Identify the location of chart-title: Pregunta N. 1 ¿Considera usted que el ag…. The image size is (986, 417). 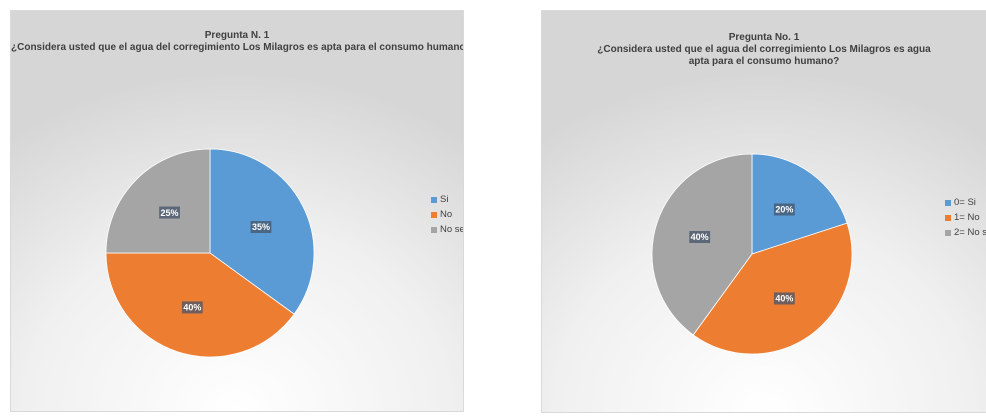
(237, 42).